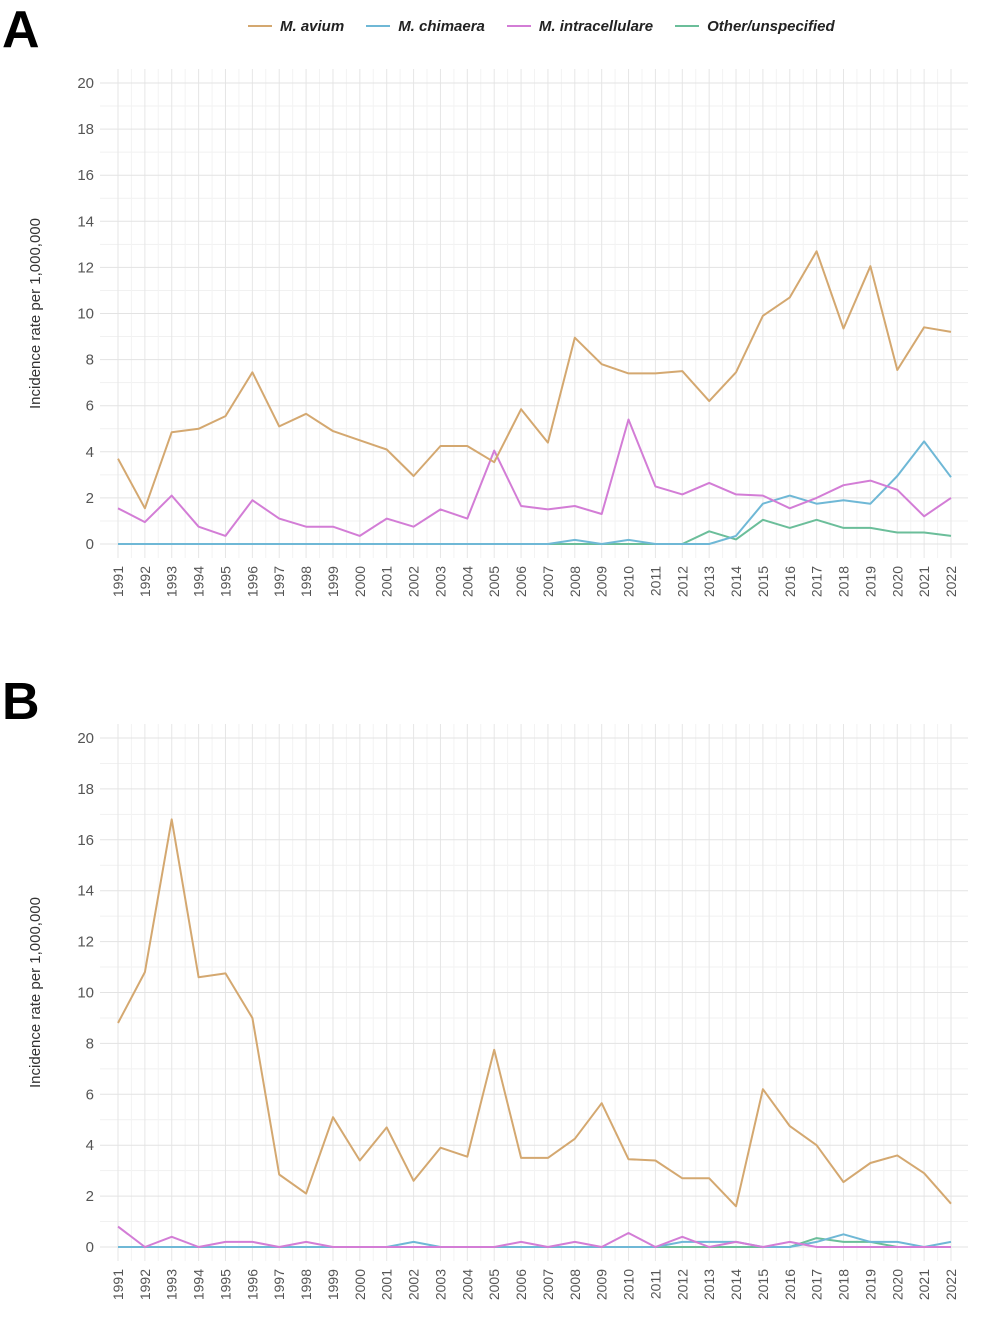 Image resolution: width=995 pixels, height=1320 pixels. I want to click on legend-item: M. chimaera, so click(425, 26).